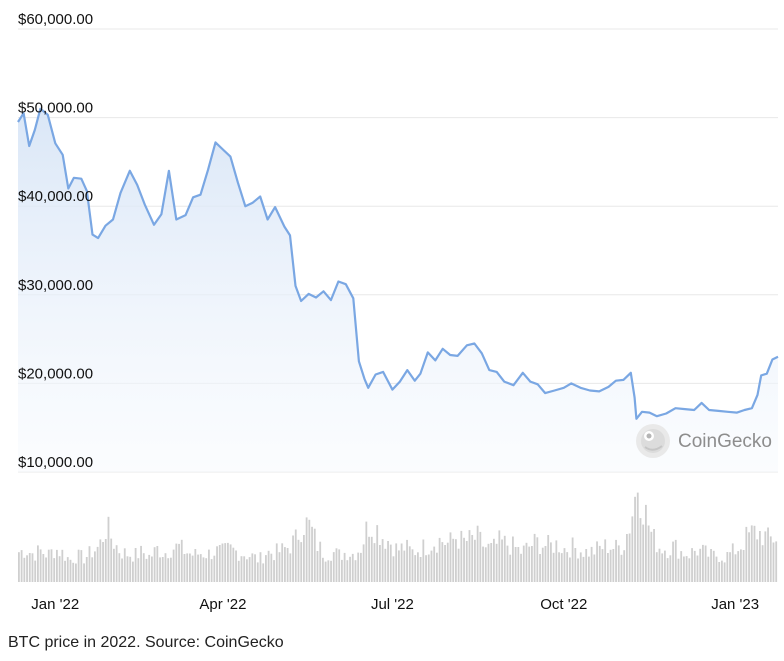 The width and height of the screenshot is (784, 661). What do you see at coordinates (146, 642) in the screenshot?
I see `chart-caption: BTC price in 2022. Source: CoinGecko` at bounding box center [146, 642].